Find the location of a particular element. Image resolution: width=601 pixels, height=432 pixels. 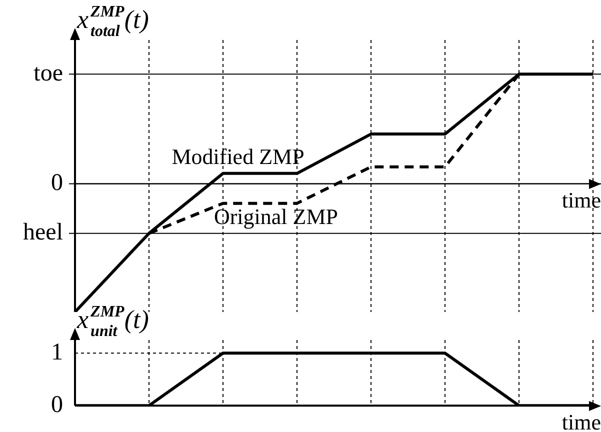

series-label: Original ZMP is located at coordinates (276, 217).